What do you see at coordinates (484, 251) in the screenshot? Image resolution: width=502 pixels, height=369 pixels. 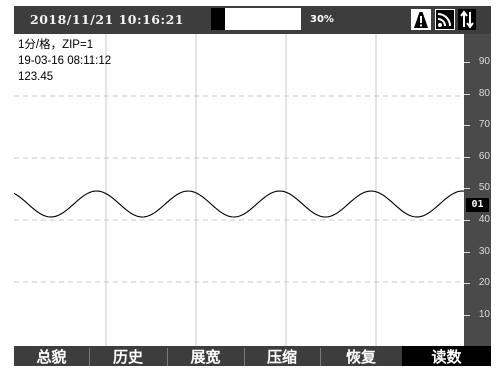 I see `scale-tick-label: 30` at bounding box center [484, 251].